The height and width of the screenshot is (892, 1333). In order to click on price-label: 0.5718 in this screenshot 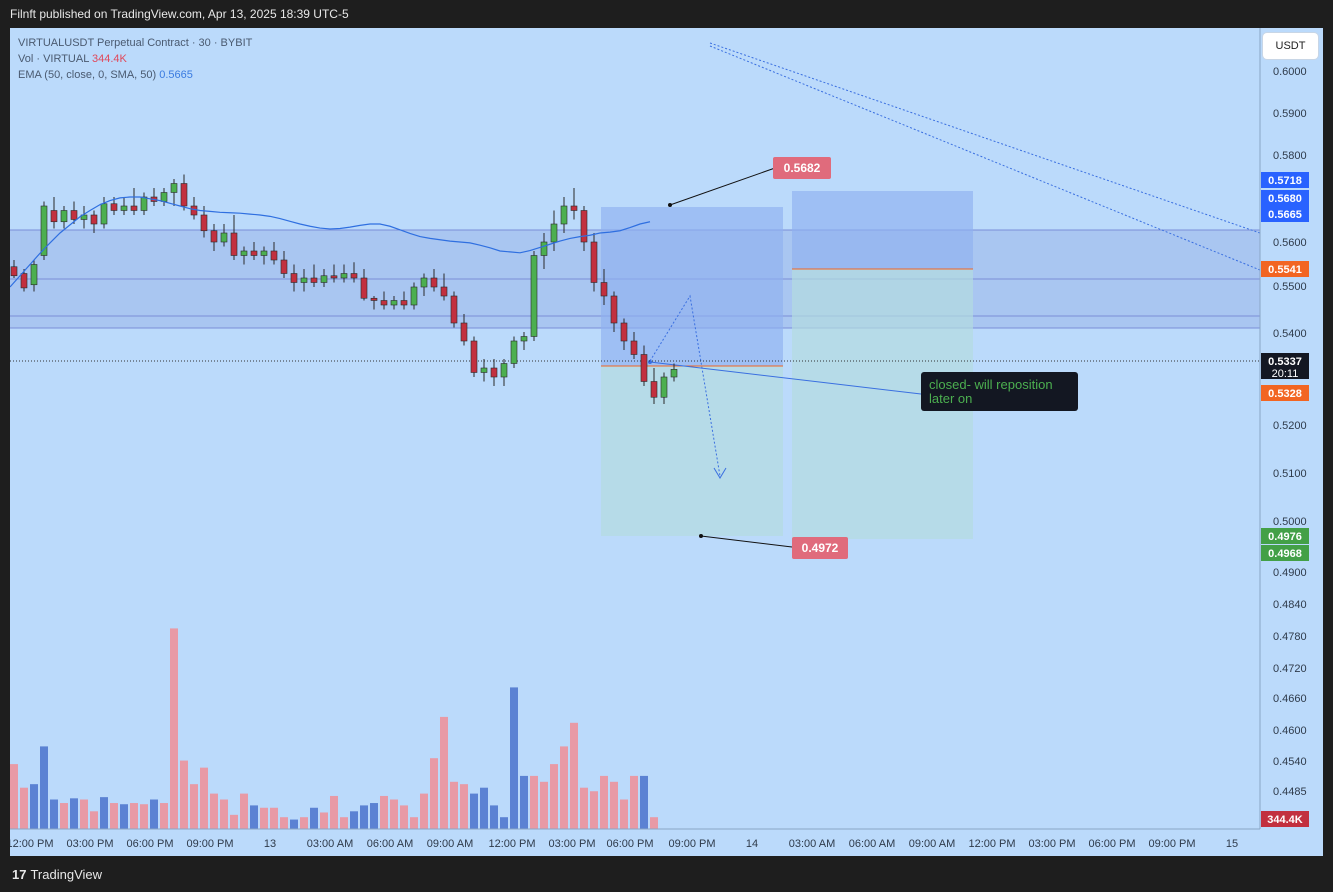, I will do `click(1285, 181)`.